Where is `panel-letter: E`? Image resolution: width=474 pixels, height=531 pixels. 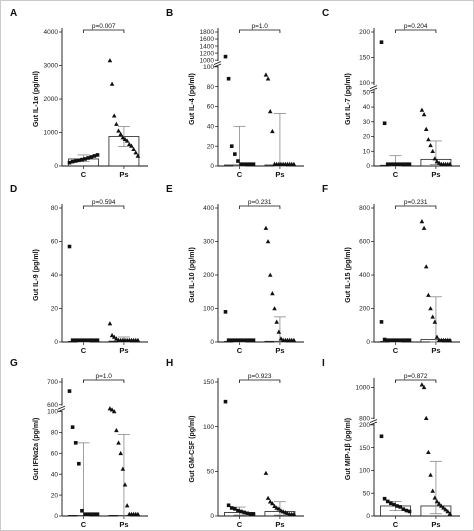
panel-letter: E is located at coordinates (169, 189).